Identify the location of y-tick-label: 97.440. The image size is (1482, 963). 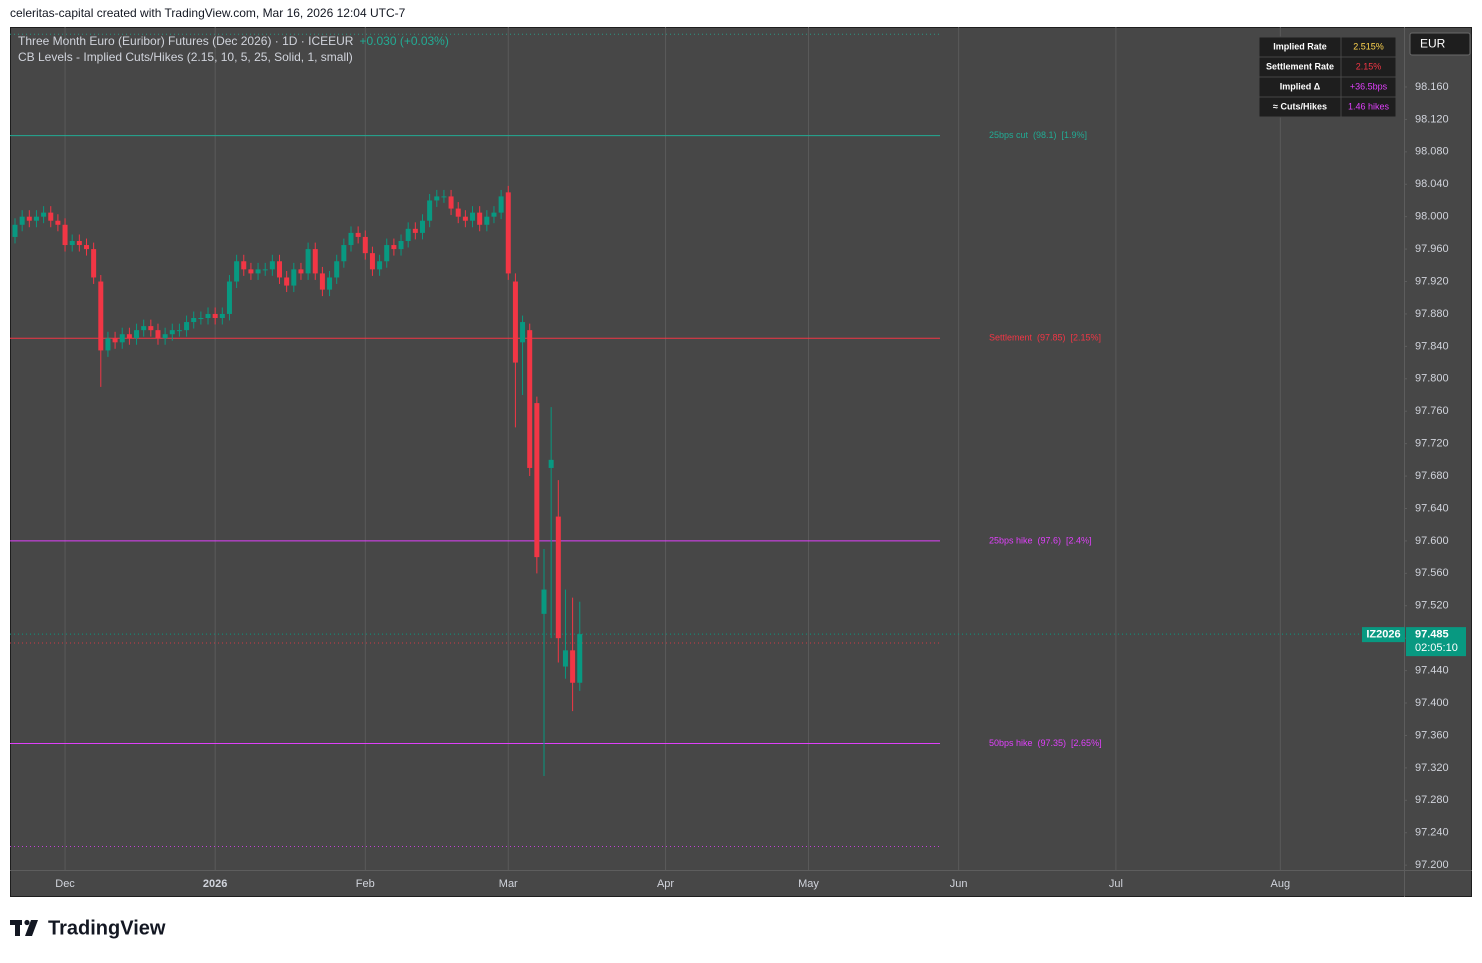
(1432, 671).